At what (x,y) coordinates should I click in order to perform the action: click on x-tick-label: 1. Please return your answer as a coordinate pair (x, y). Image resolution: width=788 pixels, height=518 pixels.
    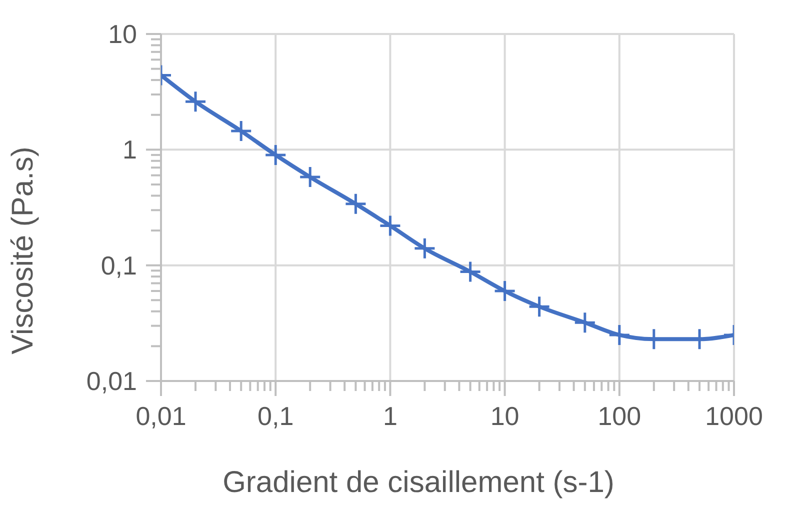
    Looking at the image, I should click on (390, 416).